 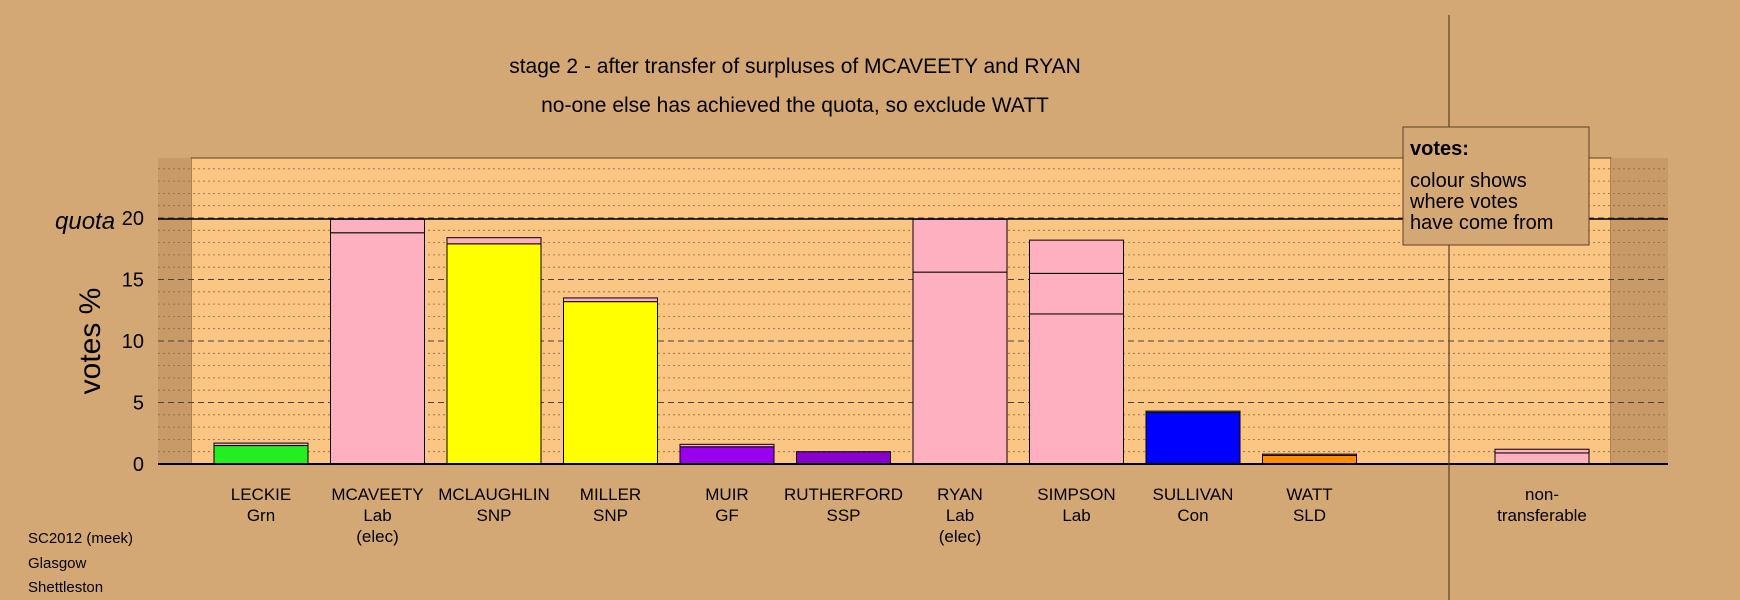 What do you see at coordinates (377, 536) in the screenshot?
I see `x-label-mcaveety: (elec)` at bounding box center [377, 536].